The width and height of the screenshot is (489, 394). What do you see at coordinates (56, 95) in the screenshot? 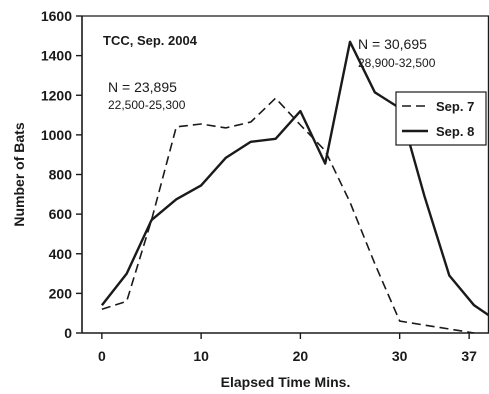
I see `y-tick-label: 1200` at bounding box center [56, 95].